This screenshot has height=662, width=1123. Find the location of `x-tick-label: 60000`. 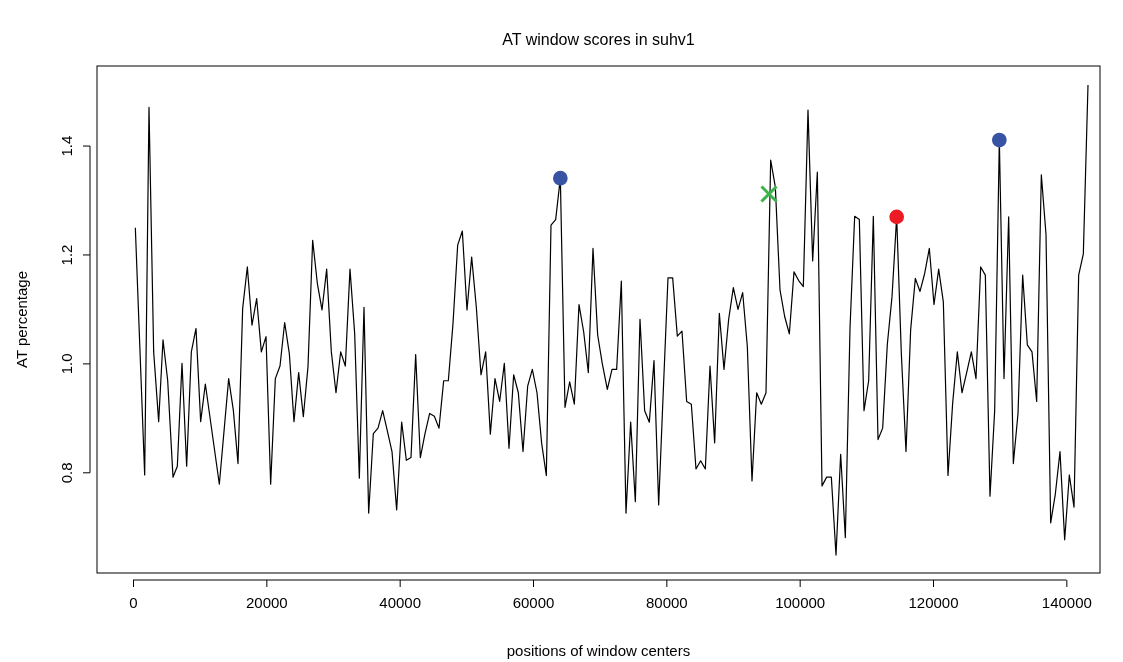

x-tick-label: 60000 is located at coordinates (533, 602).